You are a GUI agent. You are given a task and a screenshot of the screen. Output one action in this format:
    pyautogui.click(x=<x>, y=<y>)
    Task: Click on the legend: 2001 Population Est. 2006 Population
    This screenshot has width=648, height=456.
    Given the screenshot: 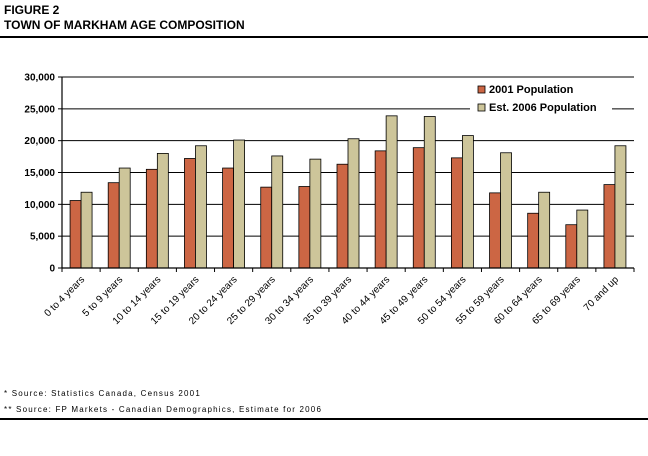 What is the action you would take?
    pyautogui.click(x=541, y=100)
    